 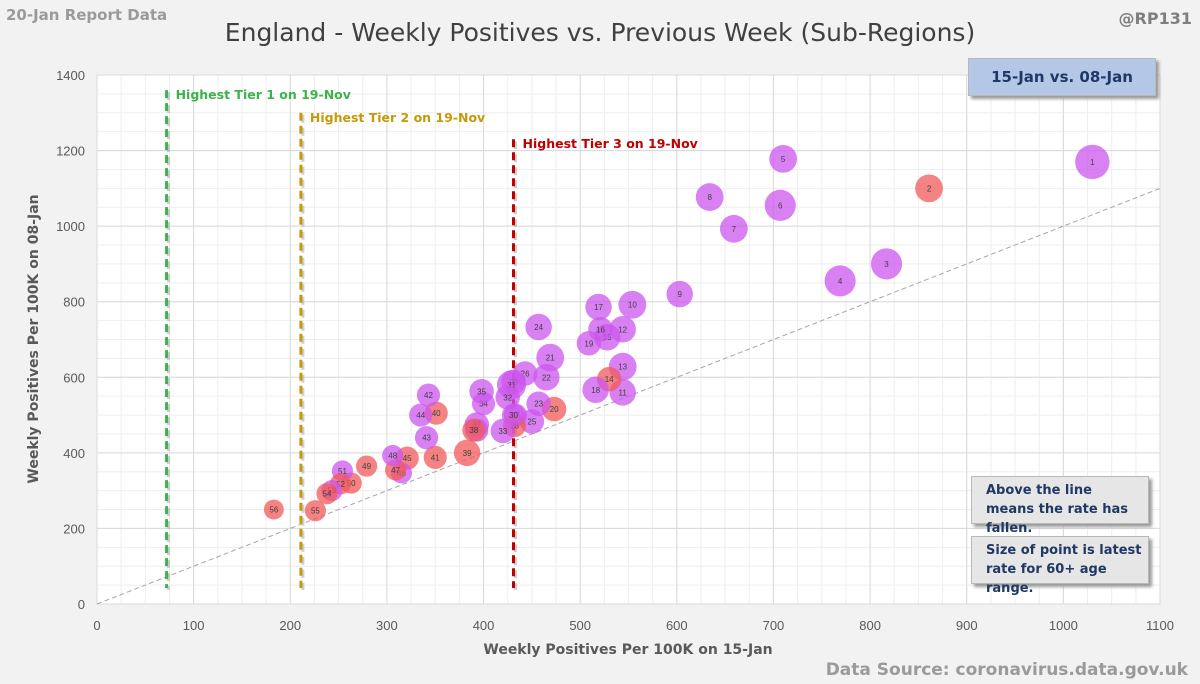 What do you see at coordinates (397, 117) in the screenshot?
I see `tier-line-label-2: Highest Tier 2 on 19-Nov` at bounding box center [397, 117].